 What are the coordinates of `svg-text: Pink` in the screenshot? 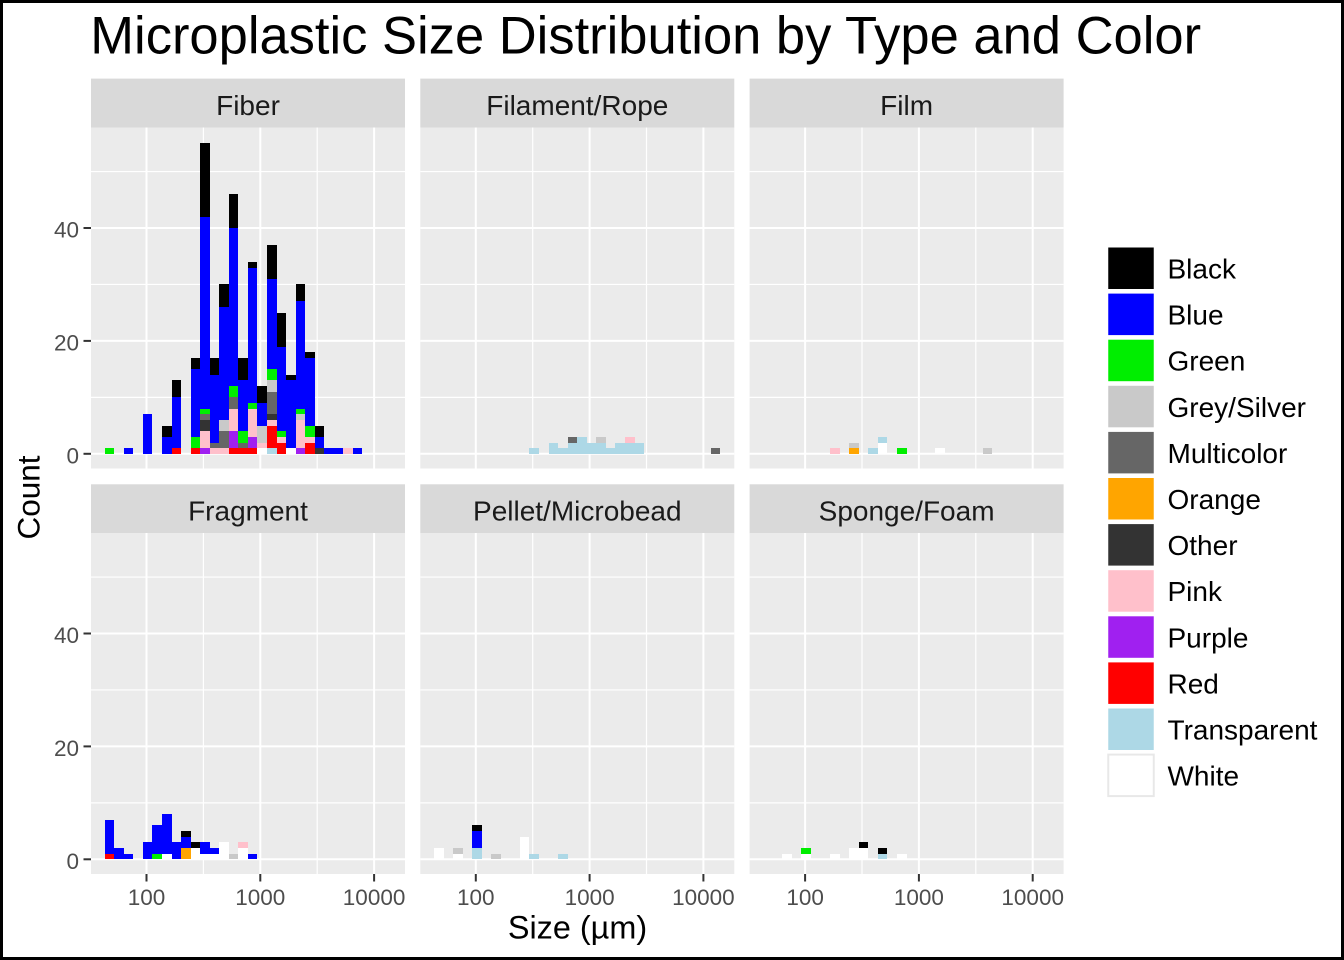 It's located at (1195, 591).